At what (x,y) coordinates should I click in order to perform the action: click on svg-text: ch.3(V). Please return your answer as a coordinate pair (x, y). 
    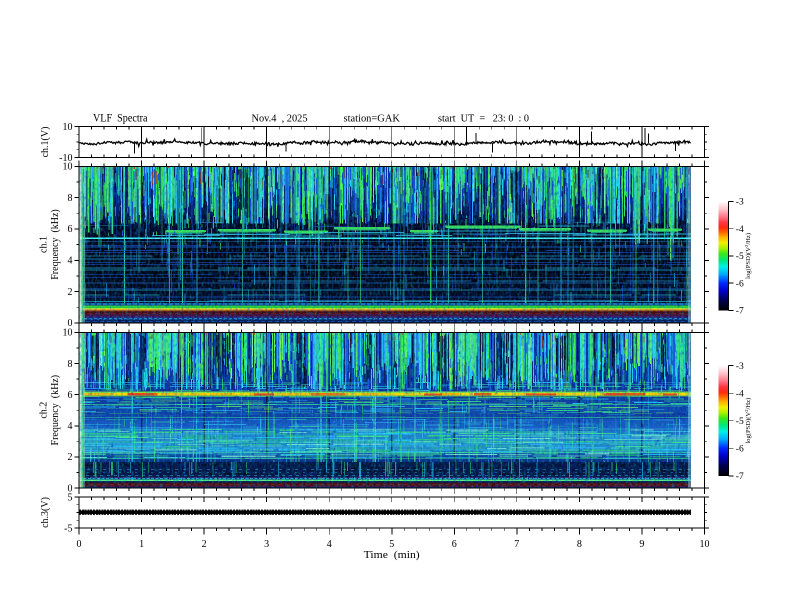
    Looking at the image, I should click on (45, 512).